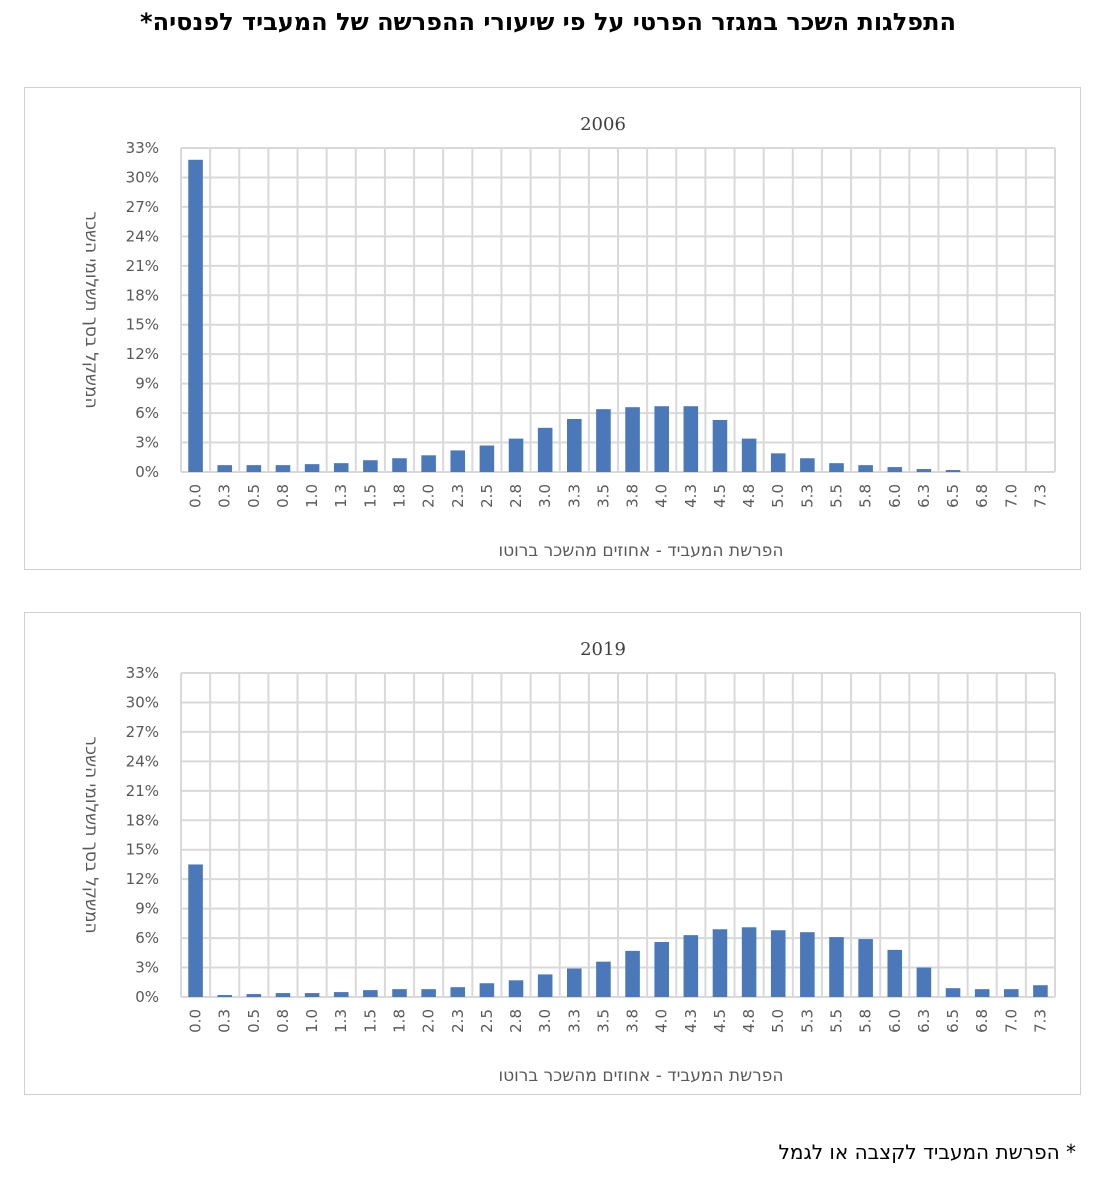 This screenshot has width=1096, height=1190. I want to click on x-tick-label: 6.0, so click(895, 1021).